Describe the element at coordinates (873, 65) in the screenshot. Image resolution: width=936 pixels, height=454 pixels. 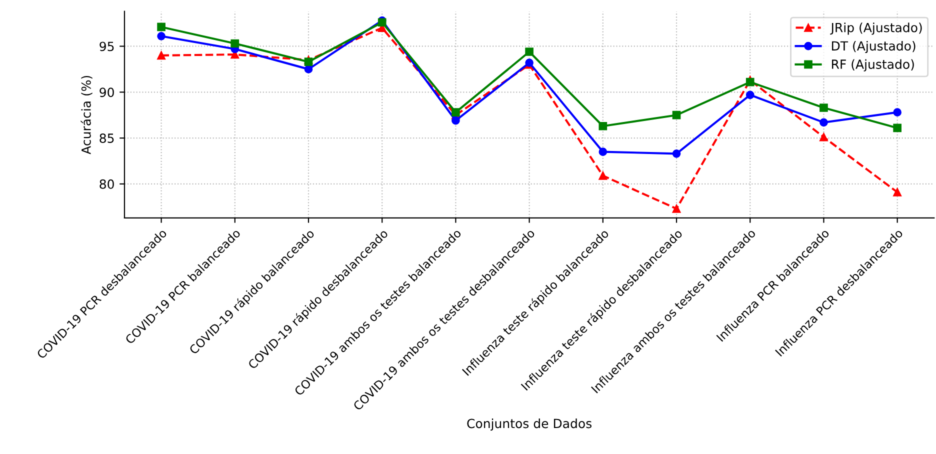
I see `legend-label: RF (Ajustado)` at that location.